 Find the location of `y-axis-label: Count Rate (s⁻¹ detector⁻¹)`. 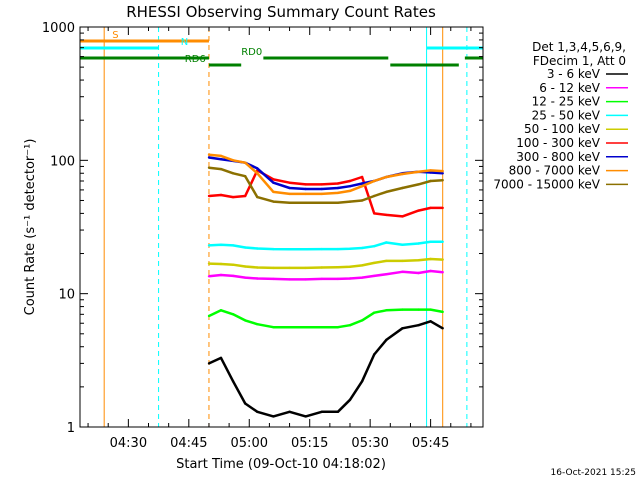

y-axis-label: Count Rate (s⁻¹ detector⁻¹) is located at coordinates (30, 227).